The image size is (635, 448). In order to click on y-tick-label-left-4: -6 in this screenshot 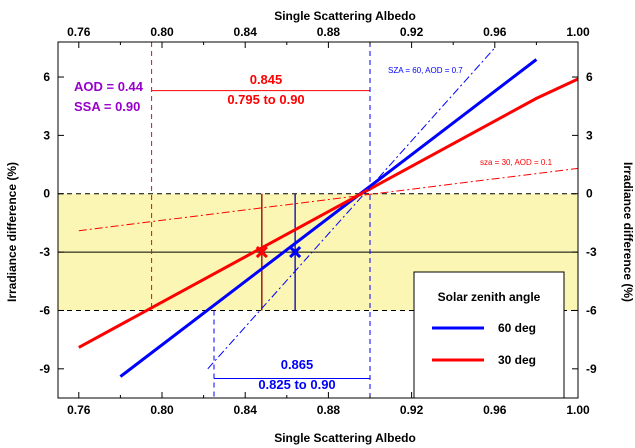, I will do `click(44, 310)`.